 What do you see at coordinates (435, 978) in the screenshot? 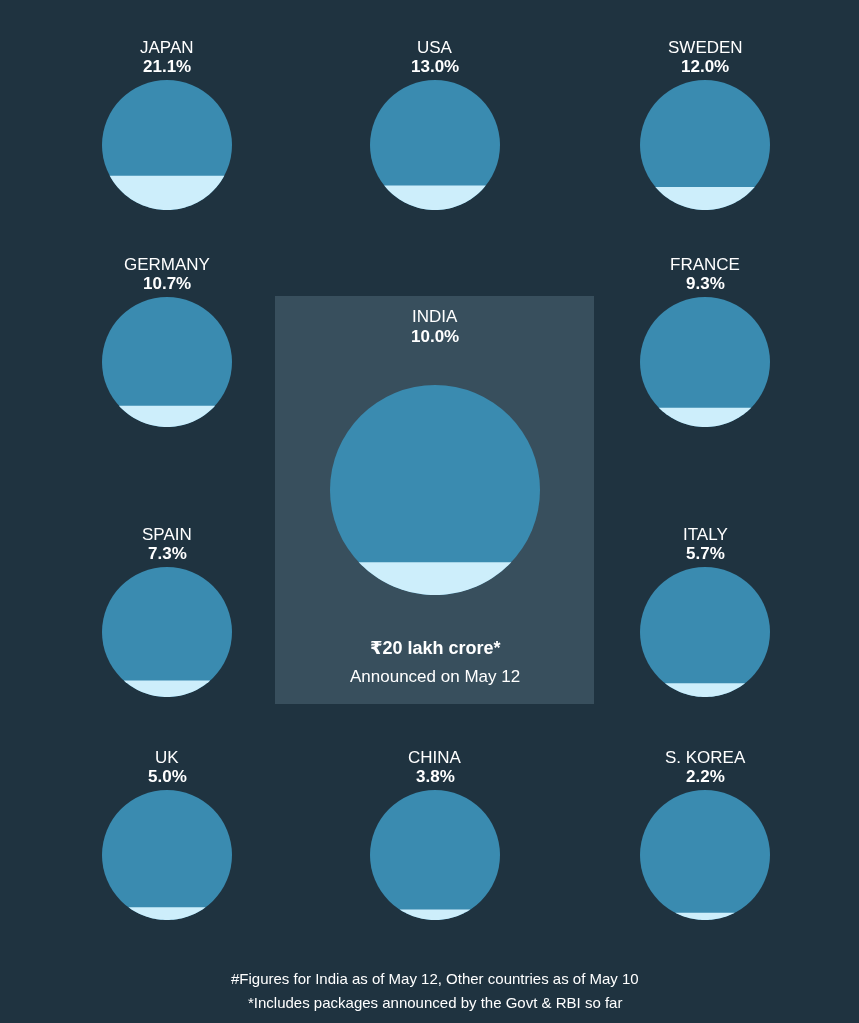
I see `text: #Figures for India as of May 12, Other countries as of May 10` at bounding box center [435, 978].